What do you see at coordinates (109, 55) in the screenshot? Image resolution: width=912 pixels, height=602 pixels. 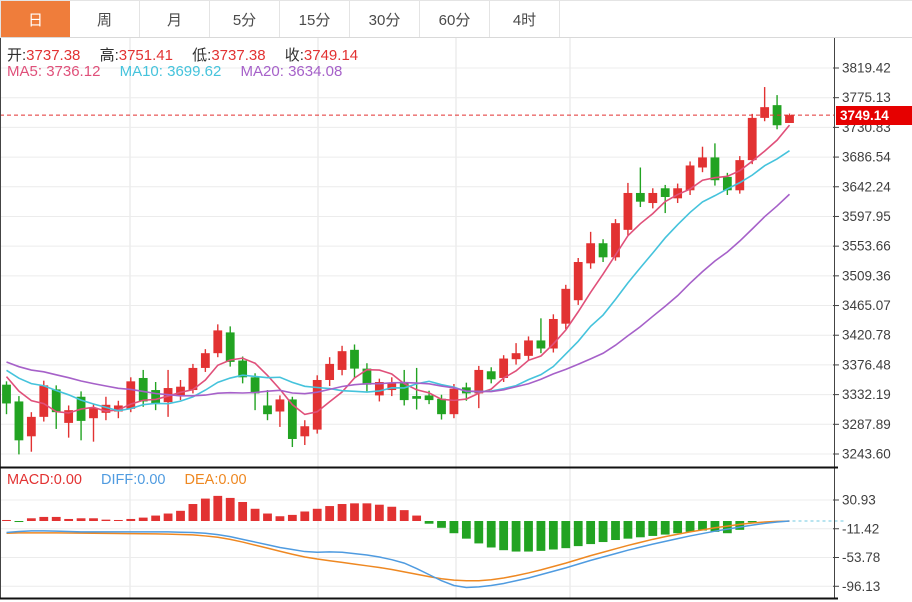 I see `high-label: 高:` at bounding box center [109, 55].